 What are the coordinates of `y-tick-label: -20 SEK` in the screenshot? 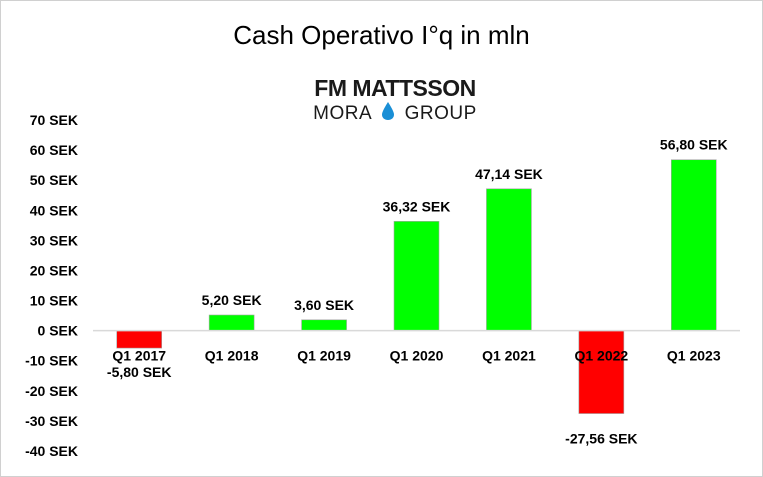 It's located at (51, 391).